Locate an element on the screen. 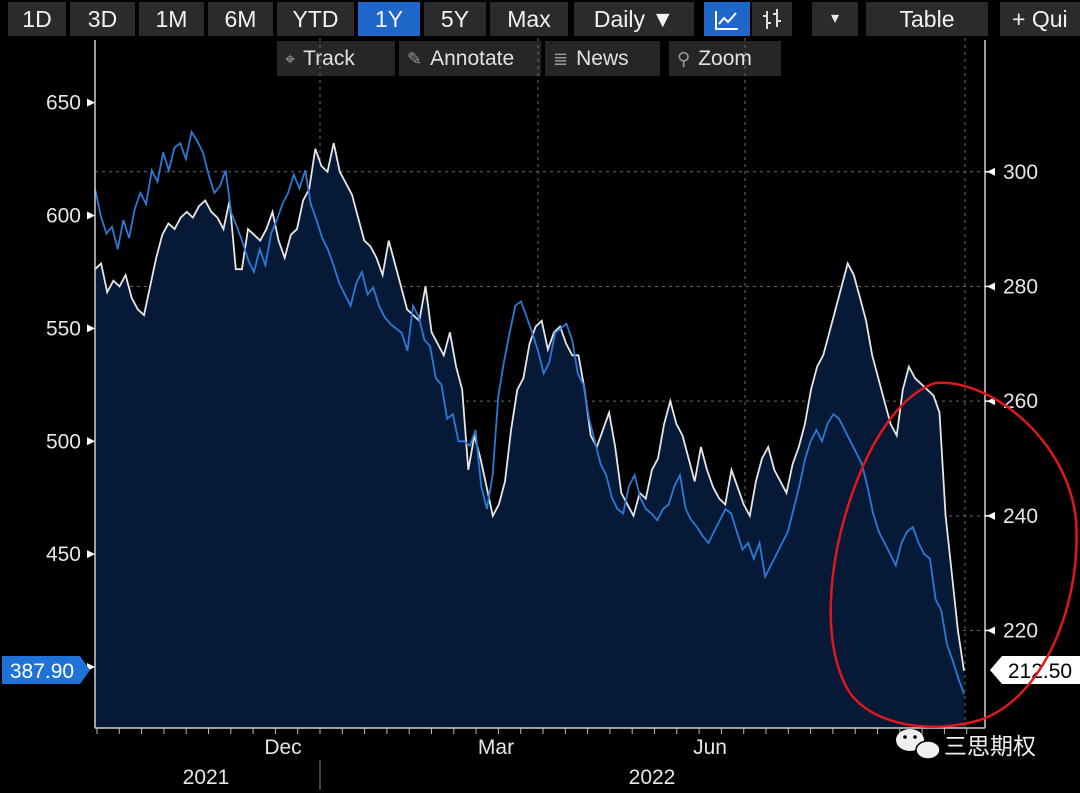  annotate-label: Annotate is located at coordinates (472, 58).